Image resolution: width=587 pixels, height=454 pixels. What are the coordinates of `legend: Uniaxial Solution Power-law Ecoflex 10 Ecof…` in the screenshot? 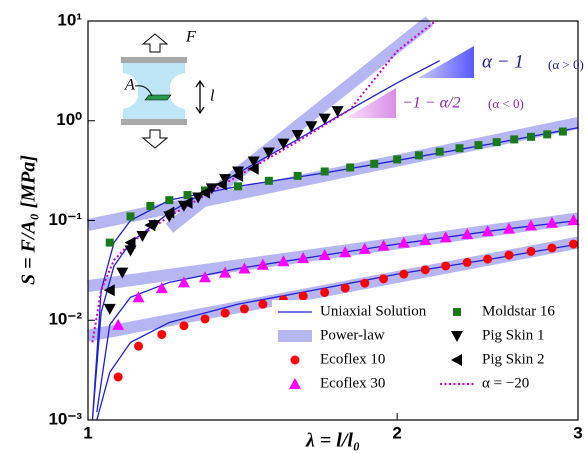 It's located at (424, 359).